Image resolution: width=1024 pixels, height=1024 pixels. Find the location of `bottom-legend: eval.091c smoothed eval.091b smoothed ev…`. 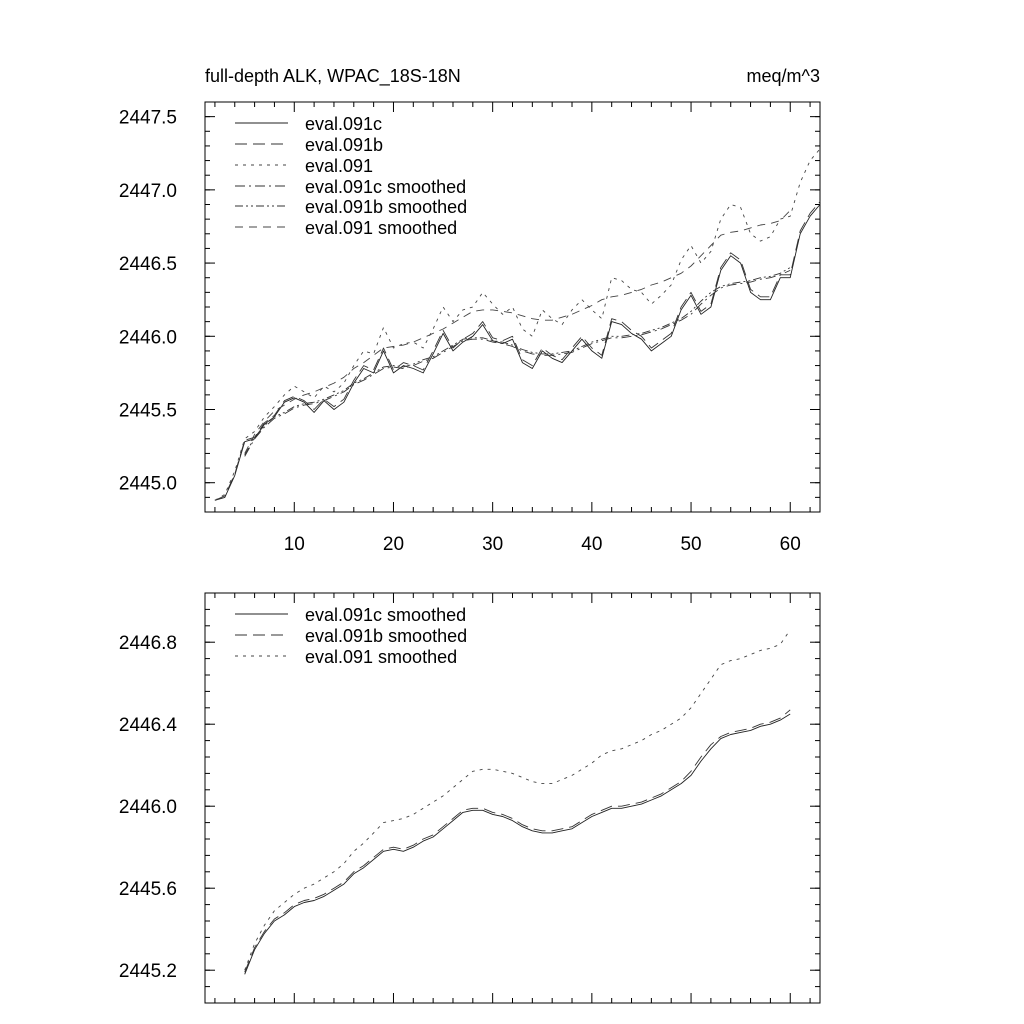

bottom-legend: eval.091c smoothed eval.091b smoothed ev… is located at coordinates (351, 636).